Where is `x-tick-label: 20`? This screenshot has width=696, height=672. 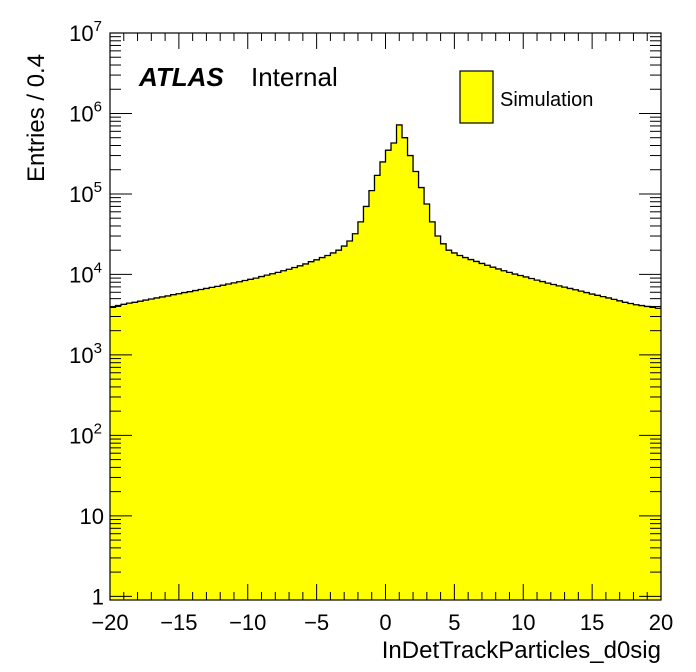
x-tick-label: 20 is located at coordinates (661, 622).